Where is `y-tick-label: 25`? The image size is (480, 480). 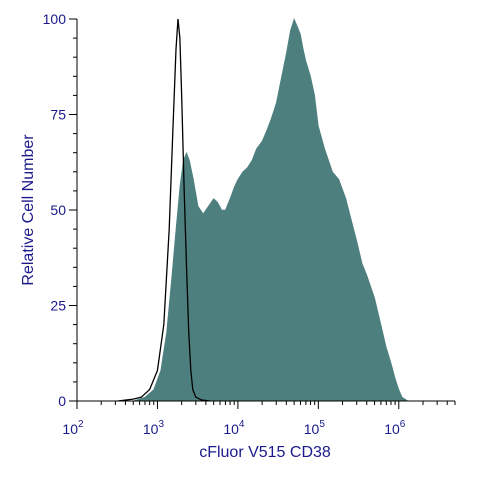
y-tick-label: 25 is located at coordinates (58, 306).